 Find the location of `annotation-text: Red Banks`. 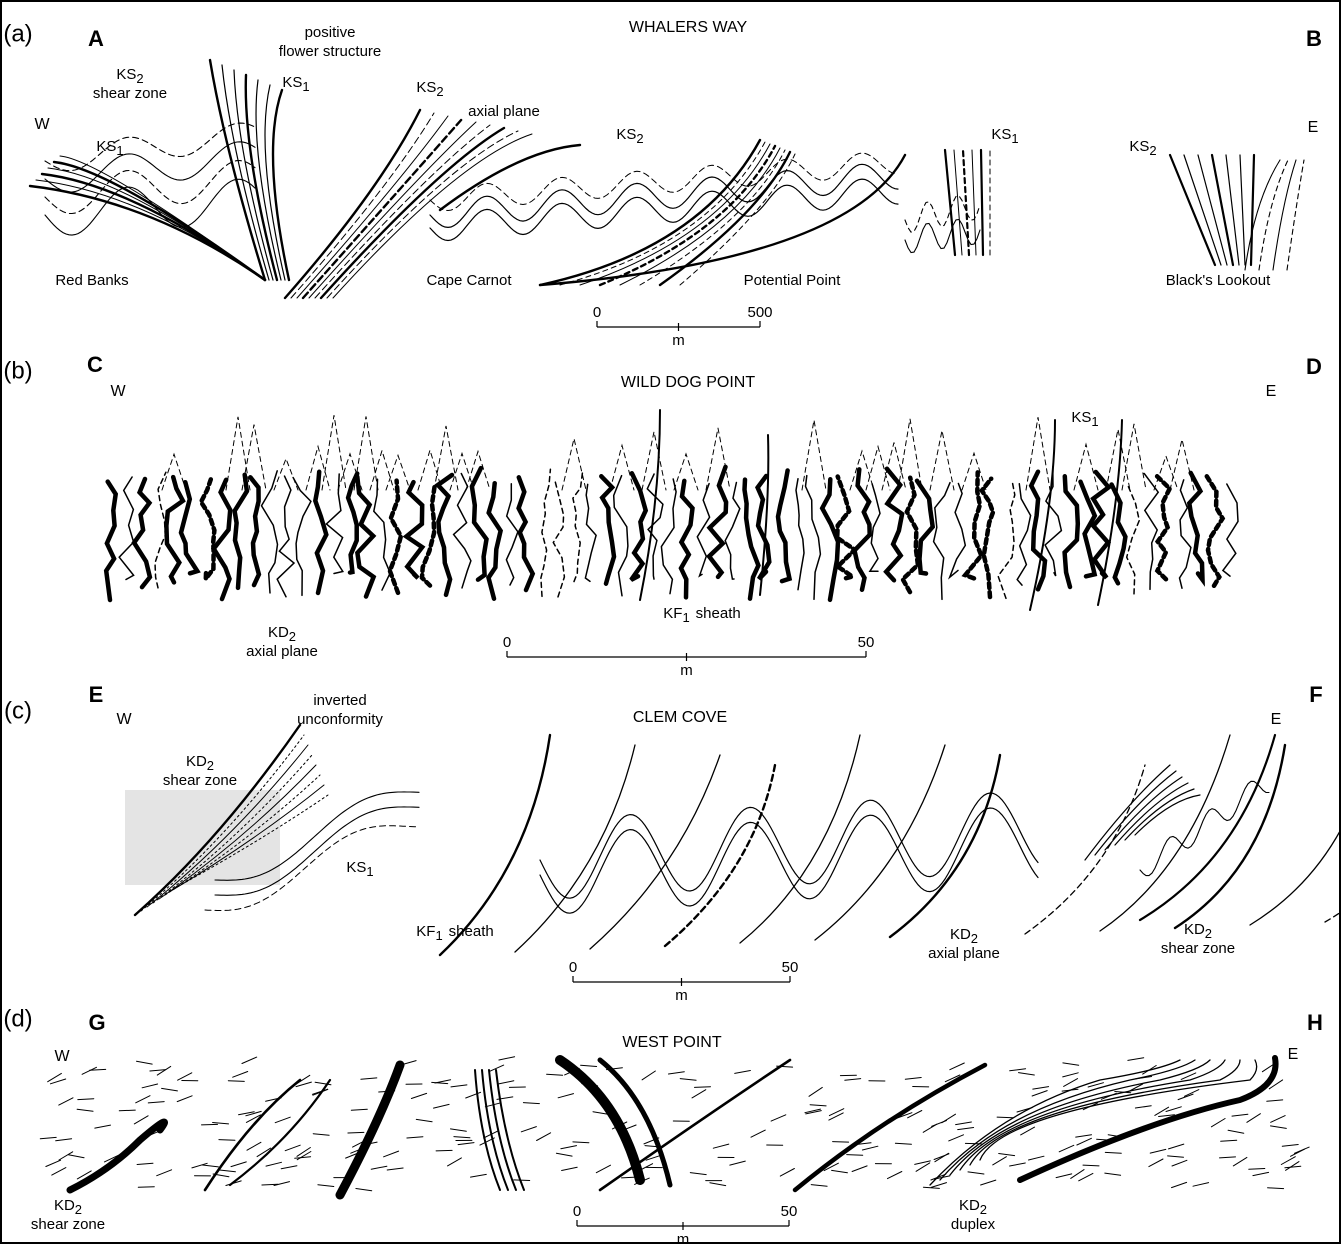

annotation-text: Red Banks is located at coordinates (91, 280).